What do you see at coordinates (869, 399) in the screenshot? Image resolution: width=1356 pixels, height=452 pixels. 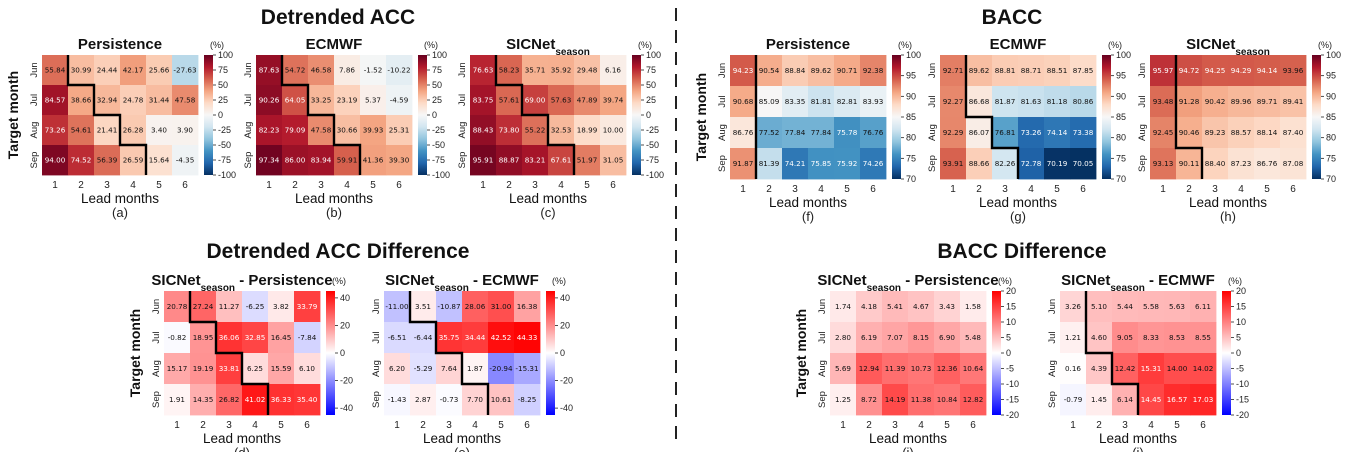 I see `cell-value-label: 8.72` at bounding box center [869, 399].